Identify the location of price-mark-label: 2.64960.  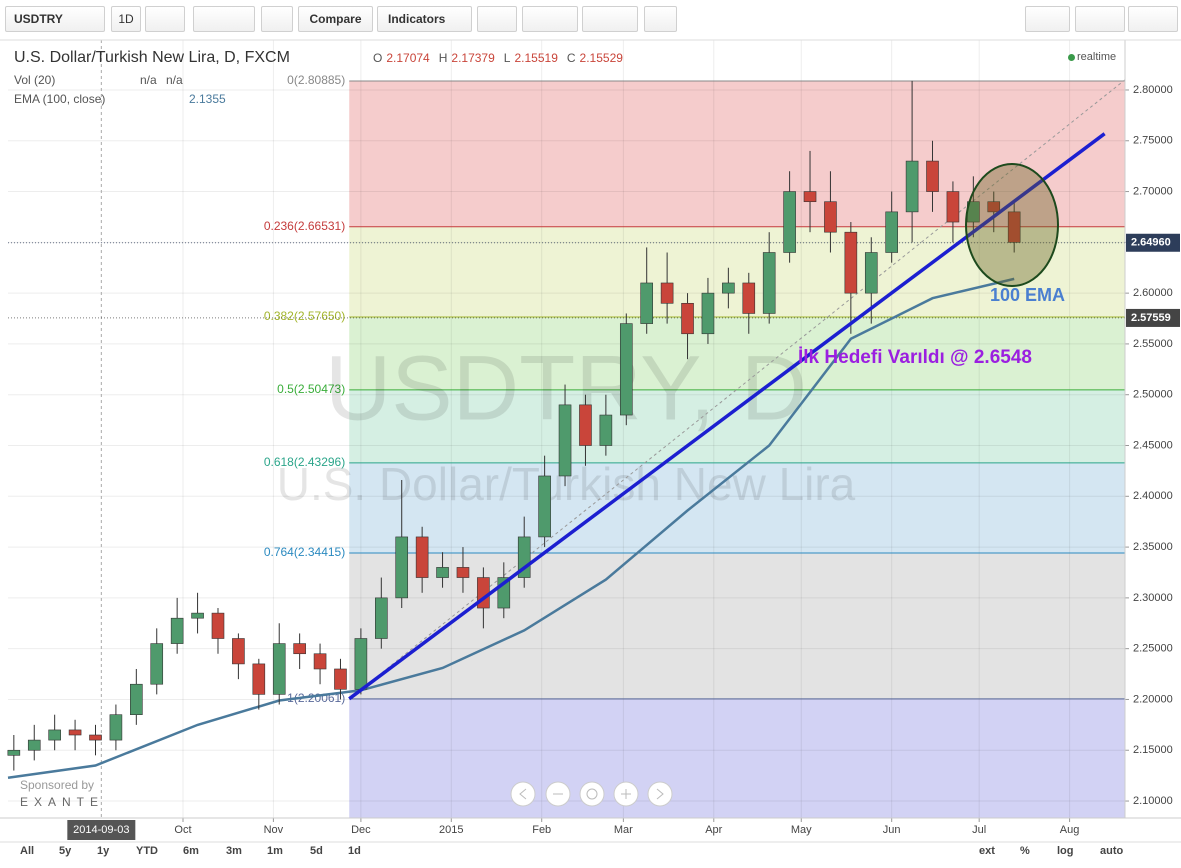
(1151, 243).